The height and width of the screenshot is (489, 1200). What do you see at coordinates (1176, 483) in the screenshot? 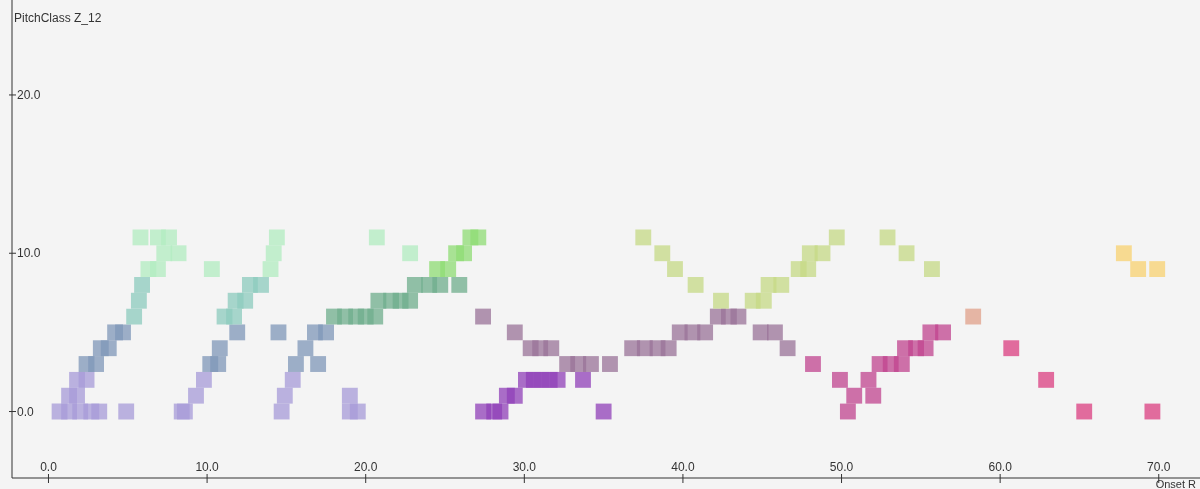
I see `x-axis-title: Onset R` at bounding box center [1176, 483].